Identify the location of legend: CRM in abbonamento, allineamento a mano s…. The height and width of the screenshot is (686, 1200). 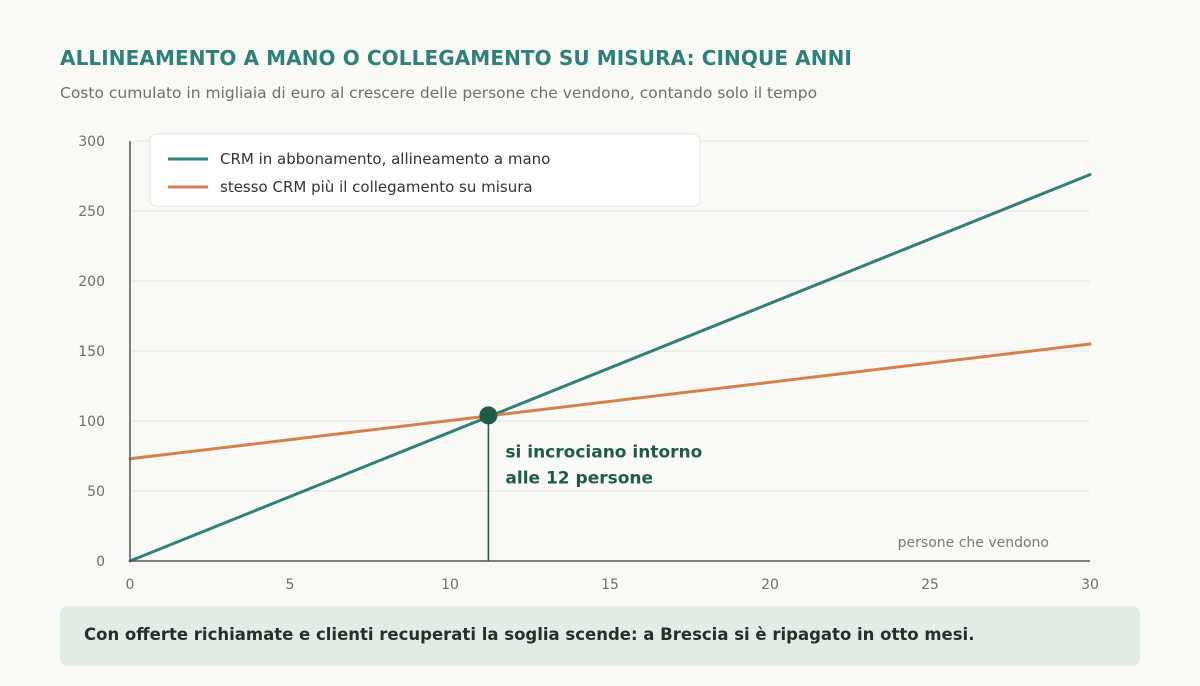
(425, 170).